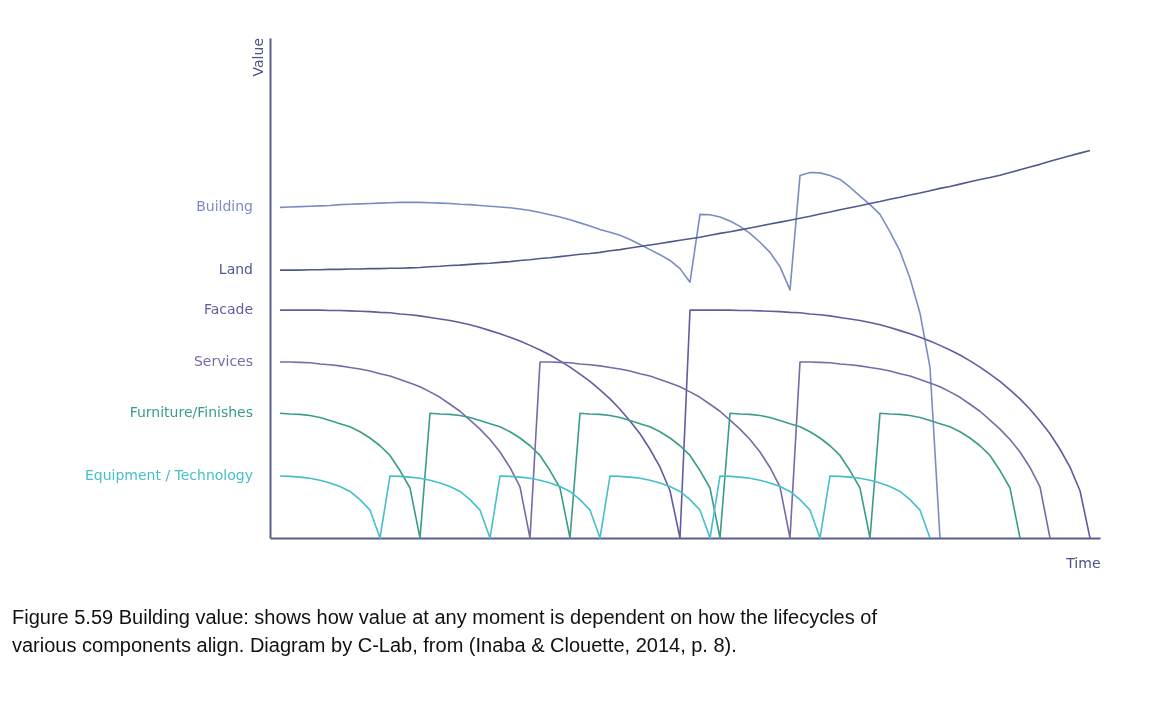 This screenshot has height=702, width=1166. Describe the element at coordinates (258, 57) in the screenshot. I see `text: Value` at that location.